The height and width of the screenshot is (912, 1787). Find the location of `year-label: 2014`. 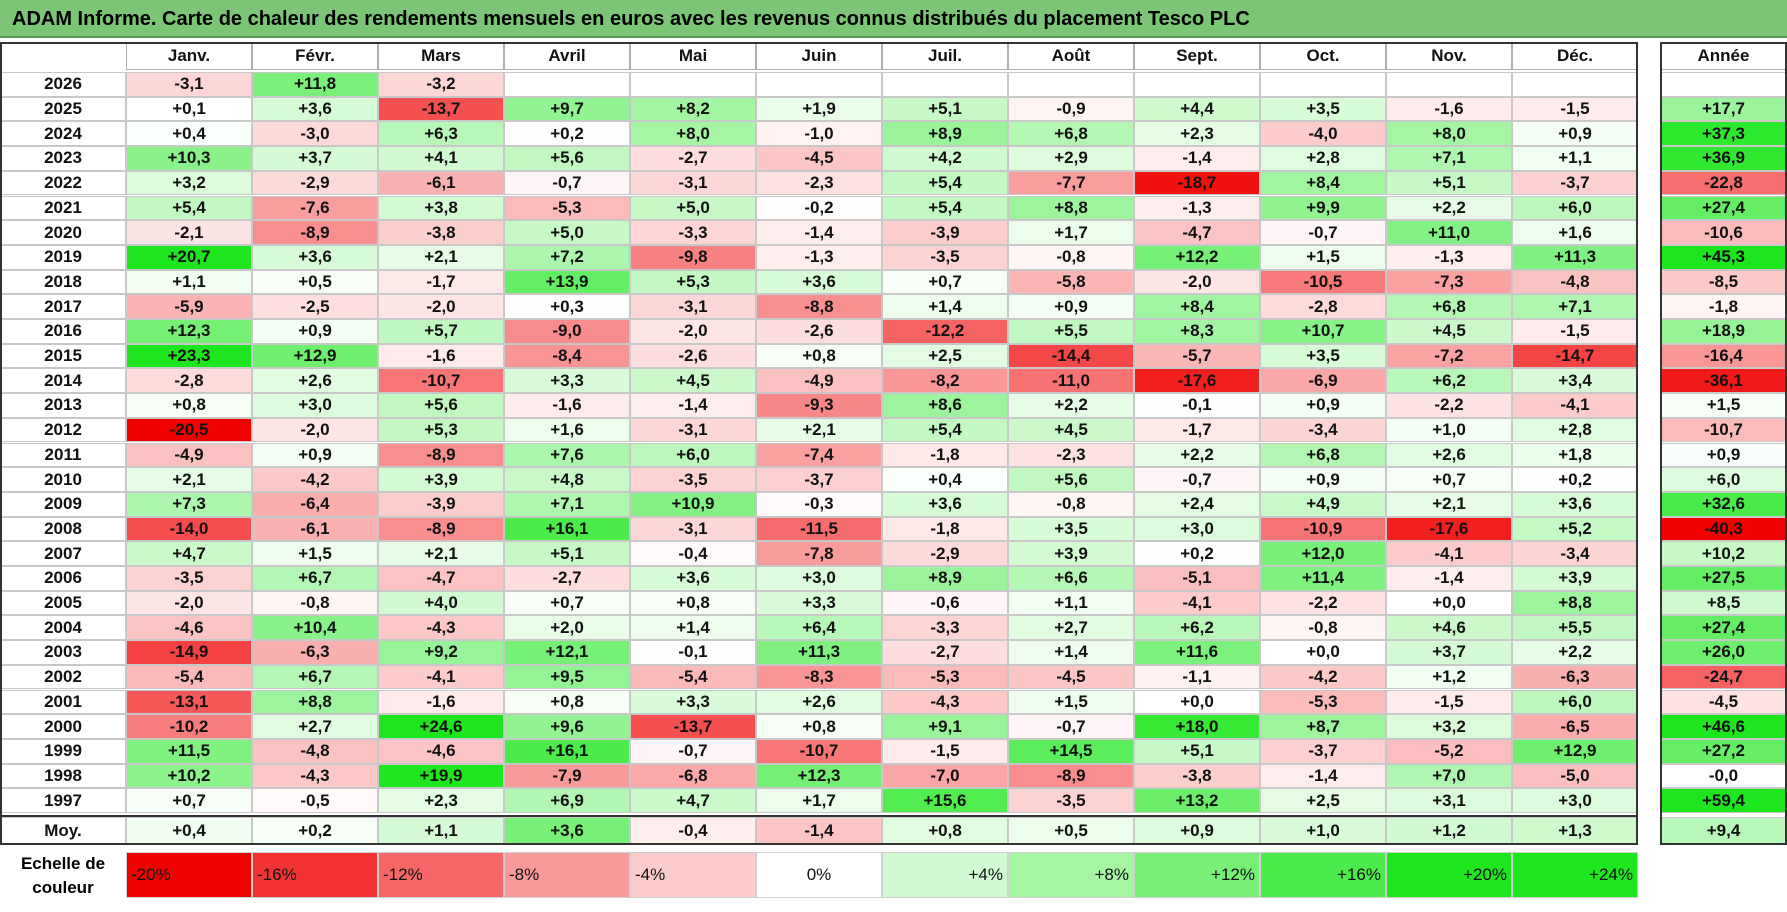

year-label: 2014 is located at coordinates (63, 381).